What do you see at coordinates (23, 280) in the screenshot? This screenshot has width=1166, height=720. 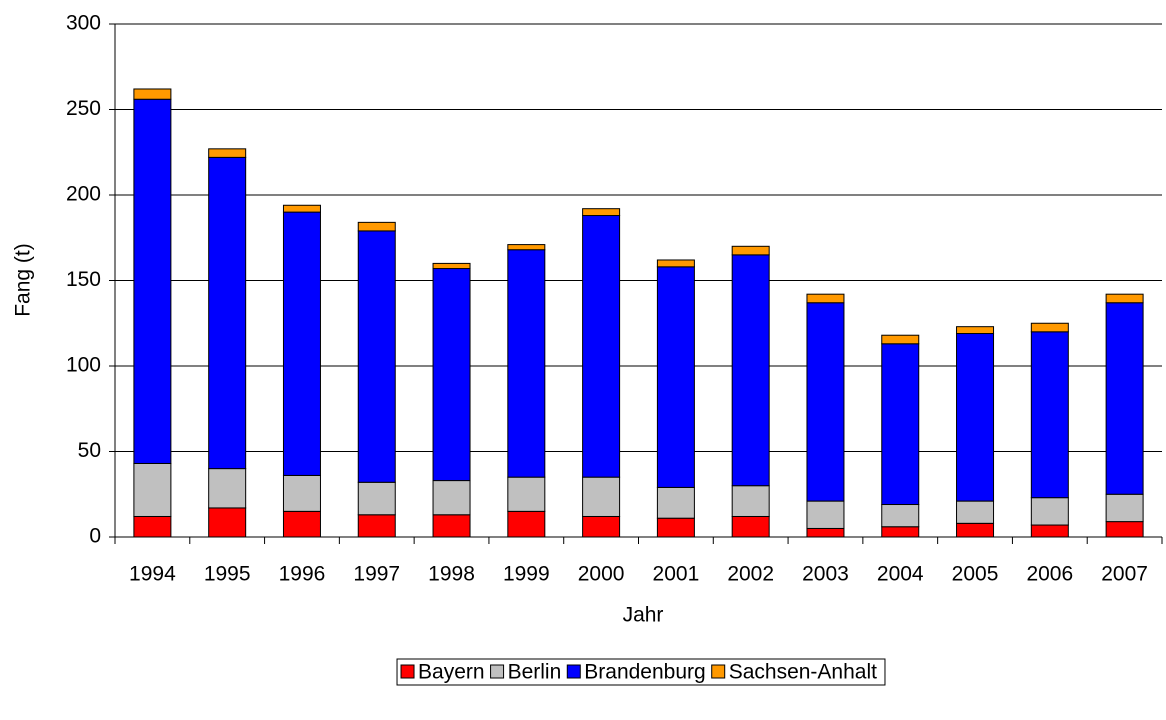 I see `y-axis-title: Fang (t)` at bounding box center [23, 280].